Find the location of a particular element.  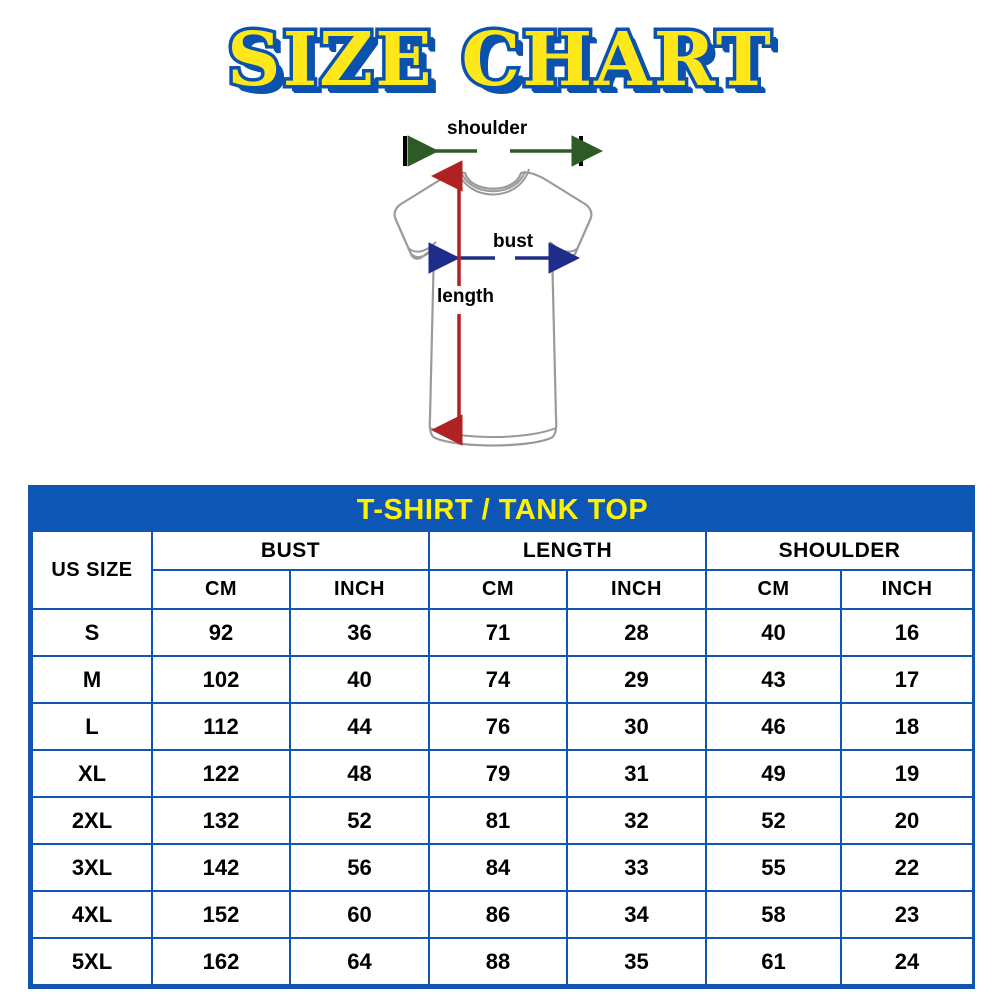

cell-length-inch: 28 is located at coordinates (636, 632).